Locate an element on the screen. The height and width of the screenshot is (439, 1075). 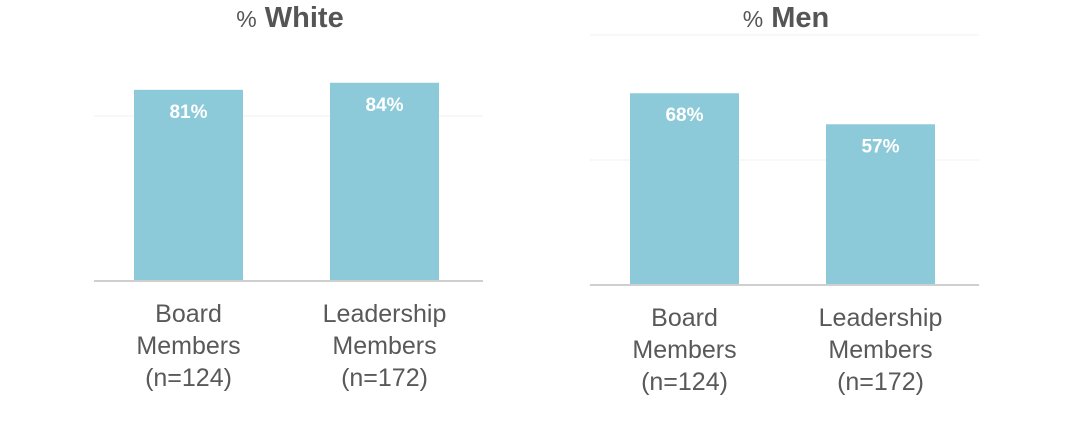
chart-title-main: Men is located at coordinates (800, 18).